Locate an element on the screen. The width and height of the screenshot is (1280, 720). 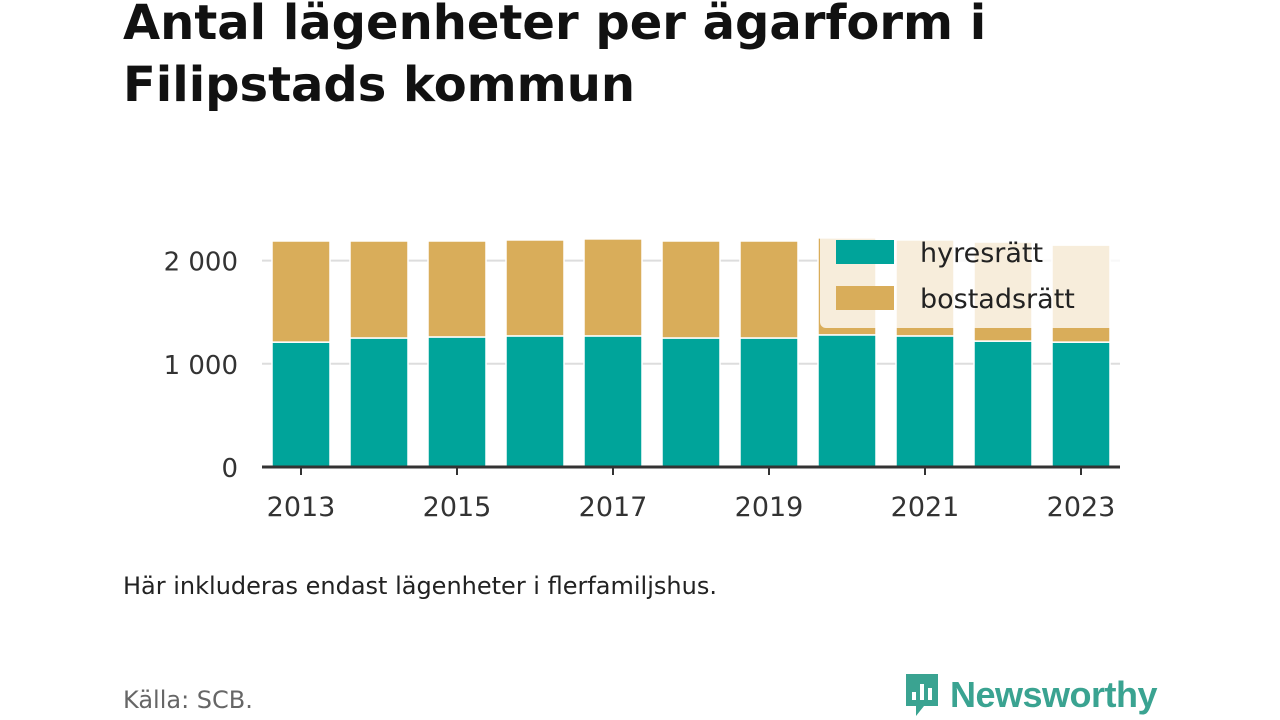
x-tick-label: 2019 is located at coordinates (769, 507).